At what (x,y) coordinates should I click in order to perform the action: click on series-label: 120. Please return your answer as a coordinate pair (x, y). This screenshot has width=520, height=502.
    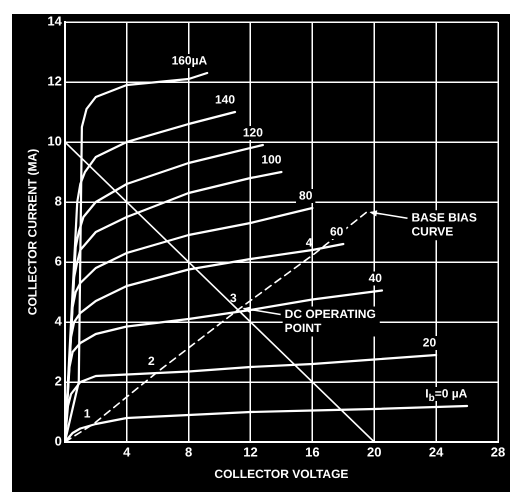
    Looking at the image, I should click on (253, 132).